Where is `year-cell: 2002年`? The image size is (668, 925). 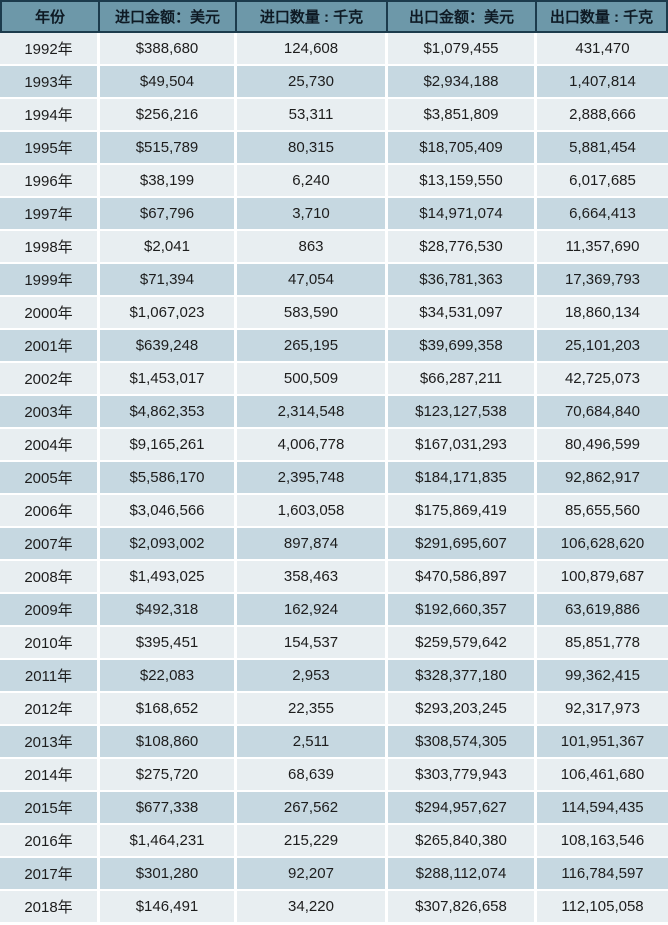
year-cell: 2002年 is located at coordinates (50, 379).